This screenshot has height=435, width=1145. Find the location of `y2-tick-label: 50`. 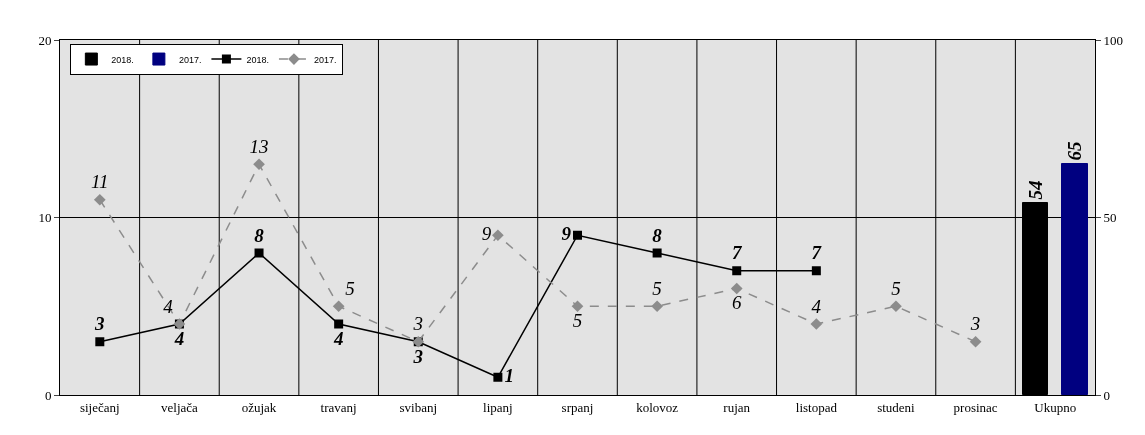

y2-tick-label: 50 is located at coordinates (1110, 218).